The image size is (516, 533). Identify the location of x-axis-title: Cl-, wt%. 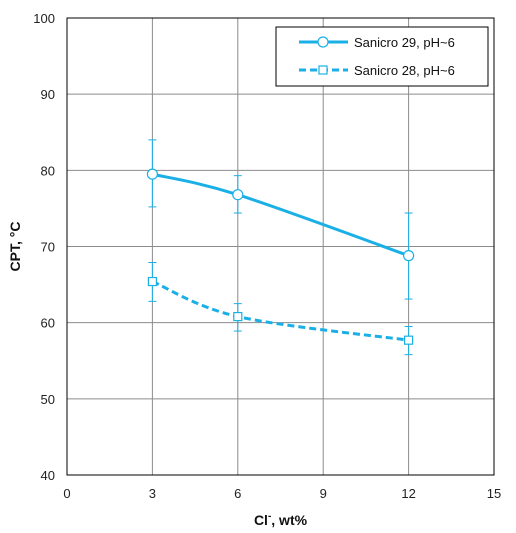
(281, 519).